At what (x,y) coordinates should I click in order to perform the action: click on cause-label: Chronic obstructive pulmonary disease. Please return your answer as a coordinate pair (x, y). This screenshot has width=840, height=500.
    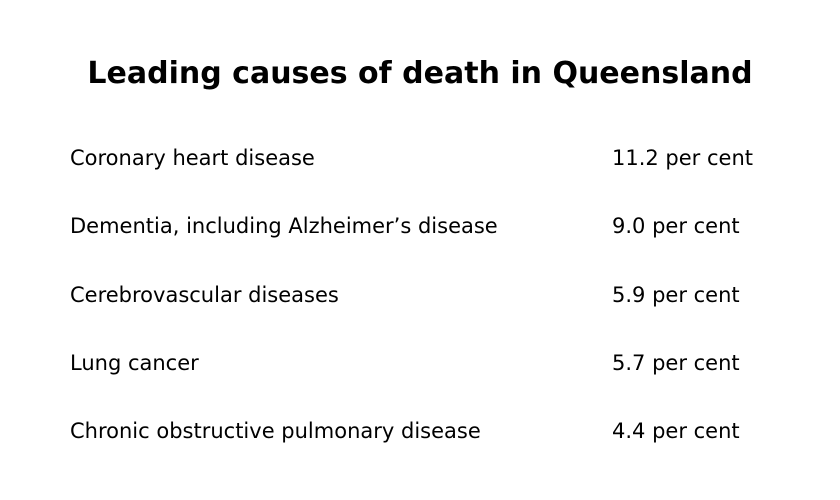
    Looking at the image, I should click on (275, 431).